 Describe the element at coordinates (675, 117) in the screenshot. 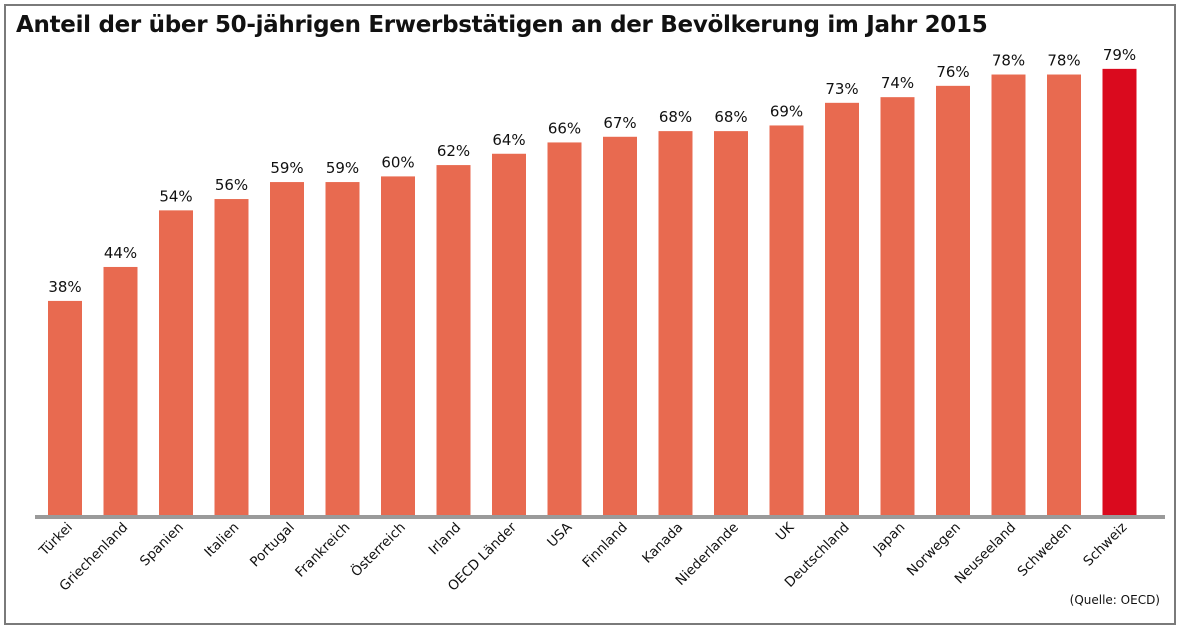

I see `value-label-11: 68%` at that location.